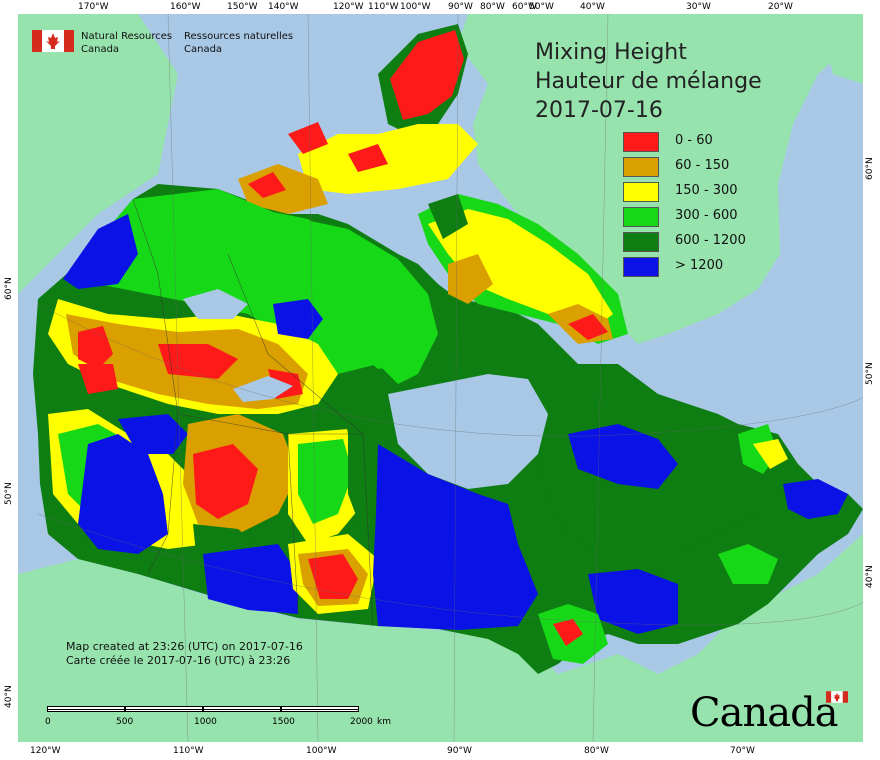  Describe the element at coordinates (238, 43) in the screenshot. I see `agency-name-fr: Ressources naturelles Canada` at that location.